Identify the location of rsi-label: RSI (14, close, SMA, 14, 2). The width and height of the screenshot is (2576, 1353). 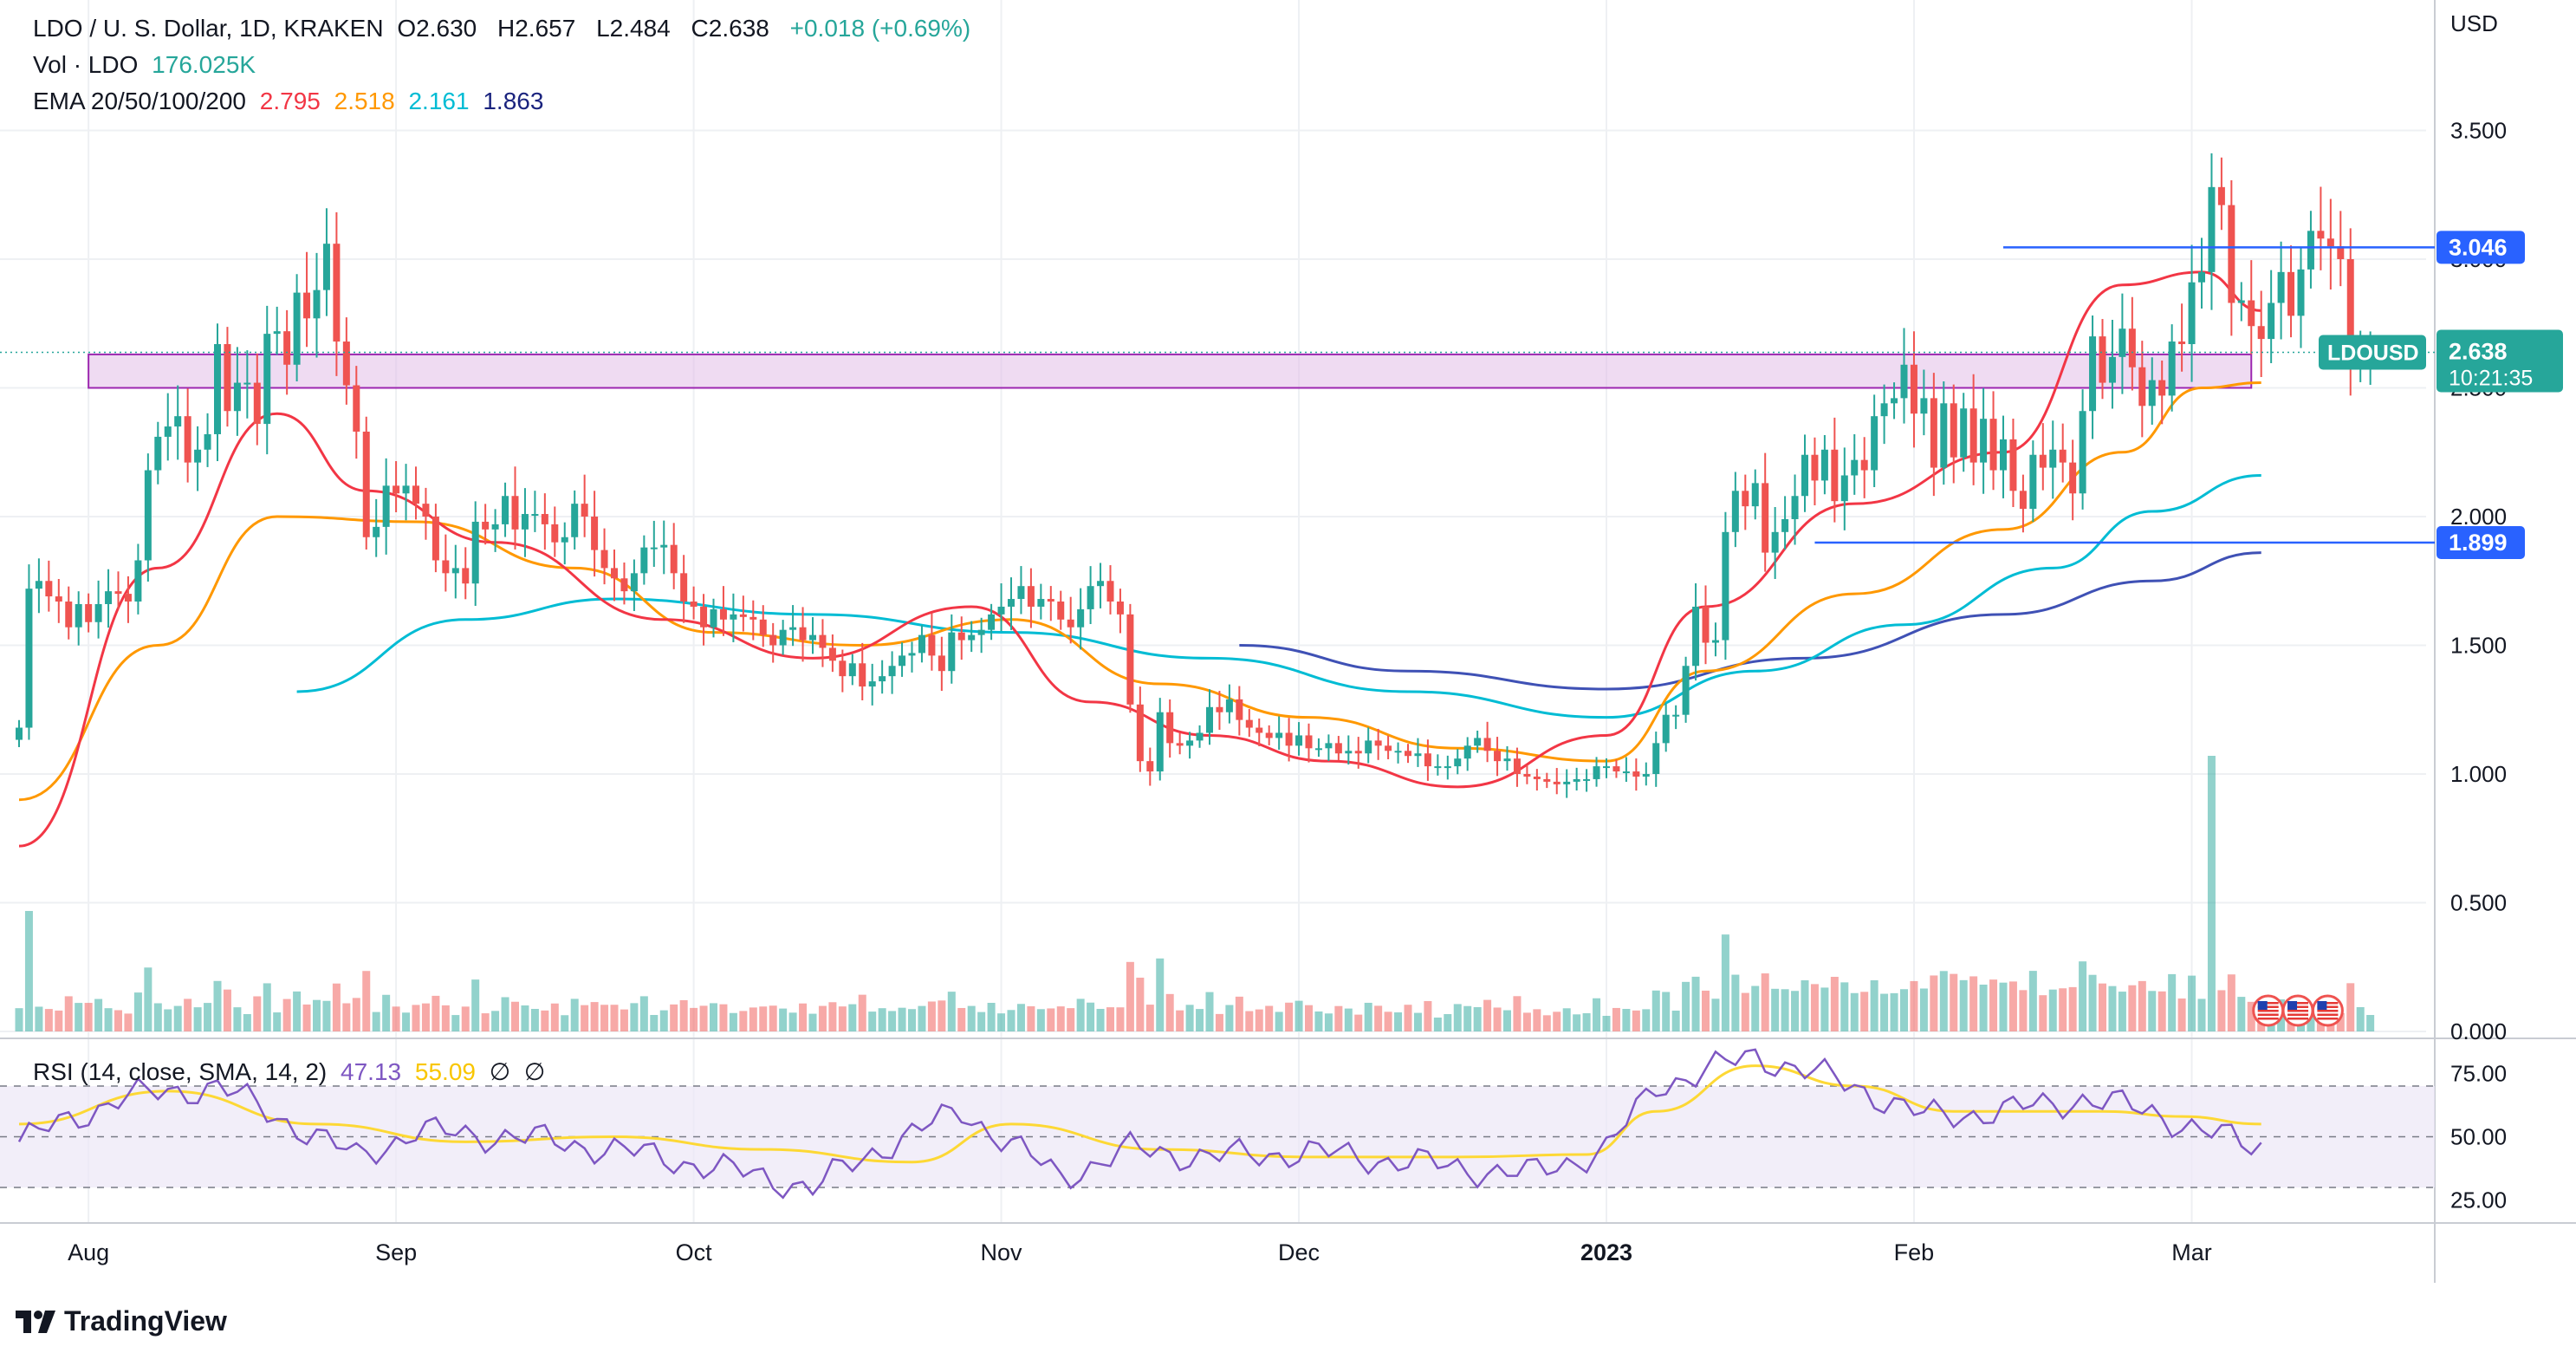
(181, 1071).